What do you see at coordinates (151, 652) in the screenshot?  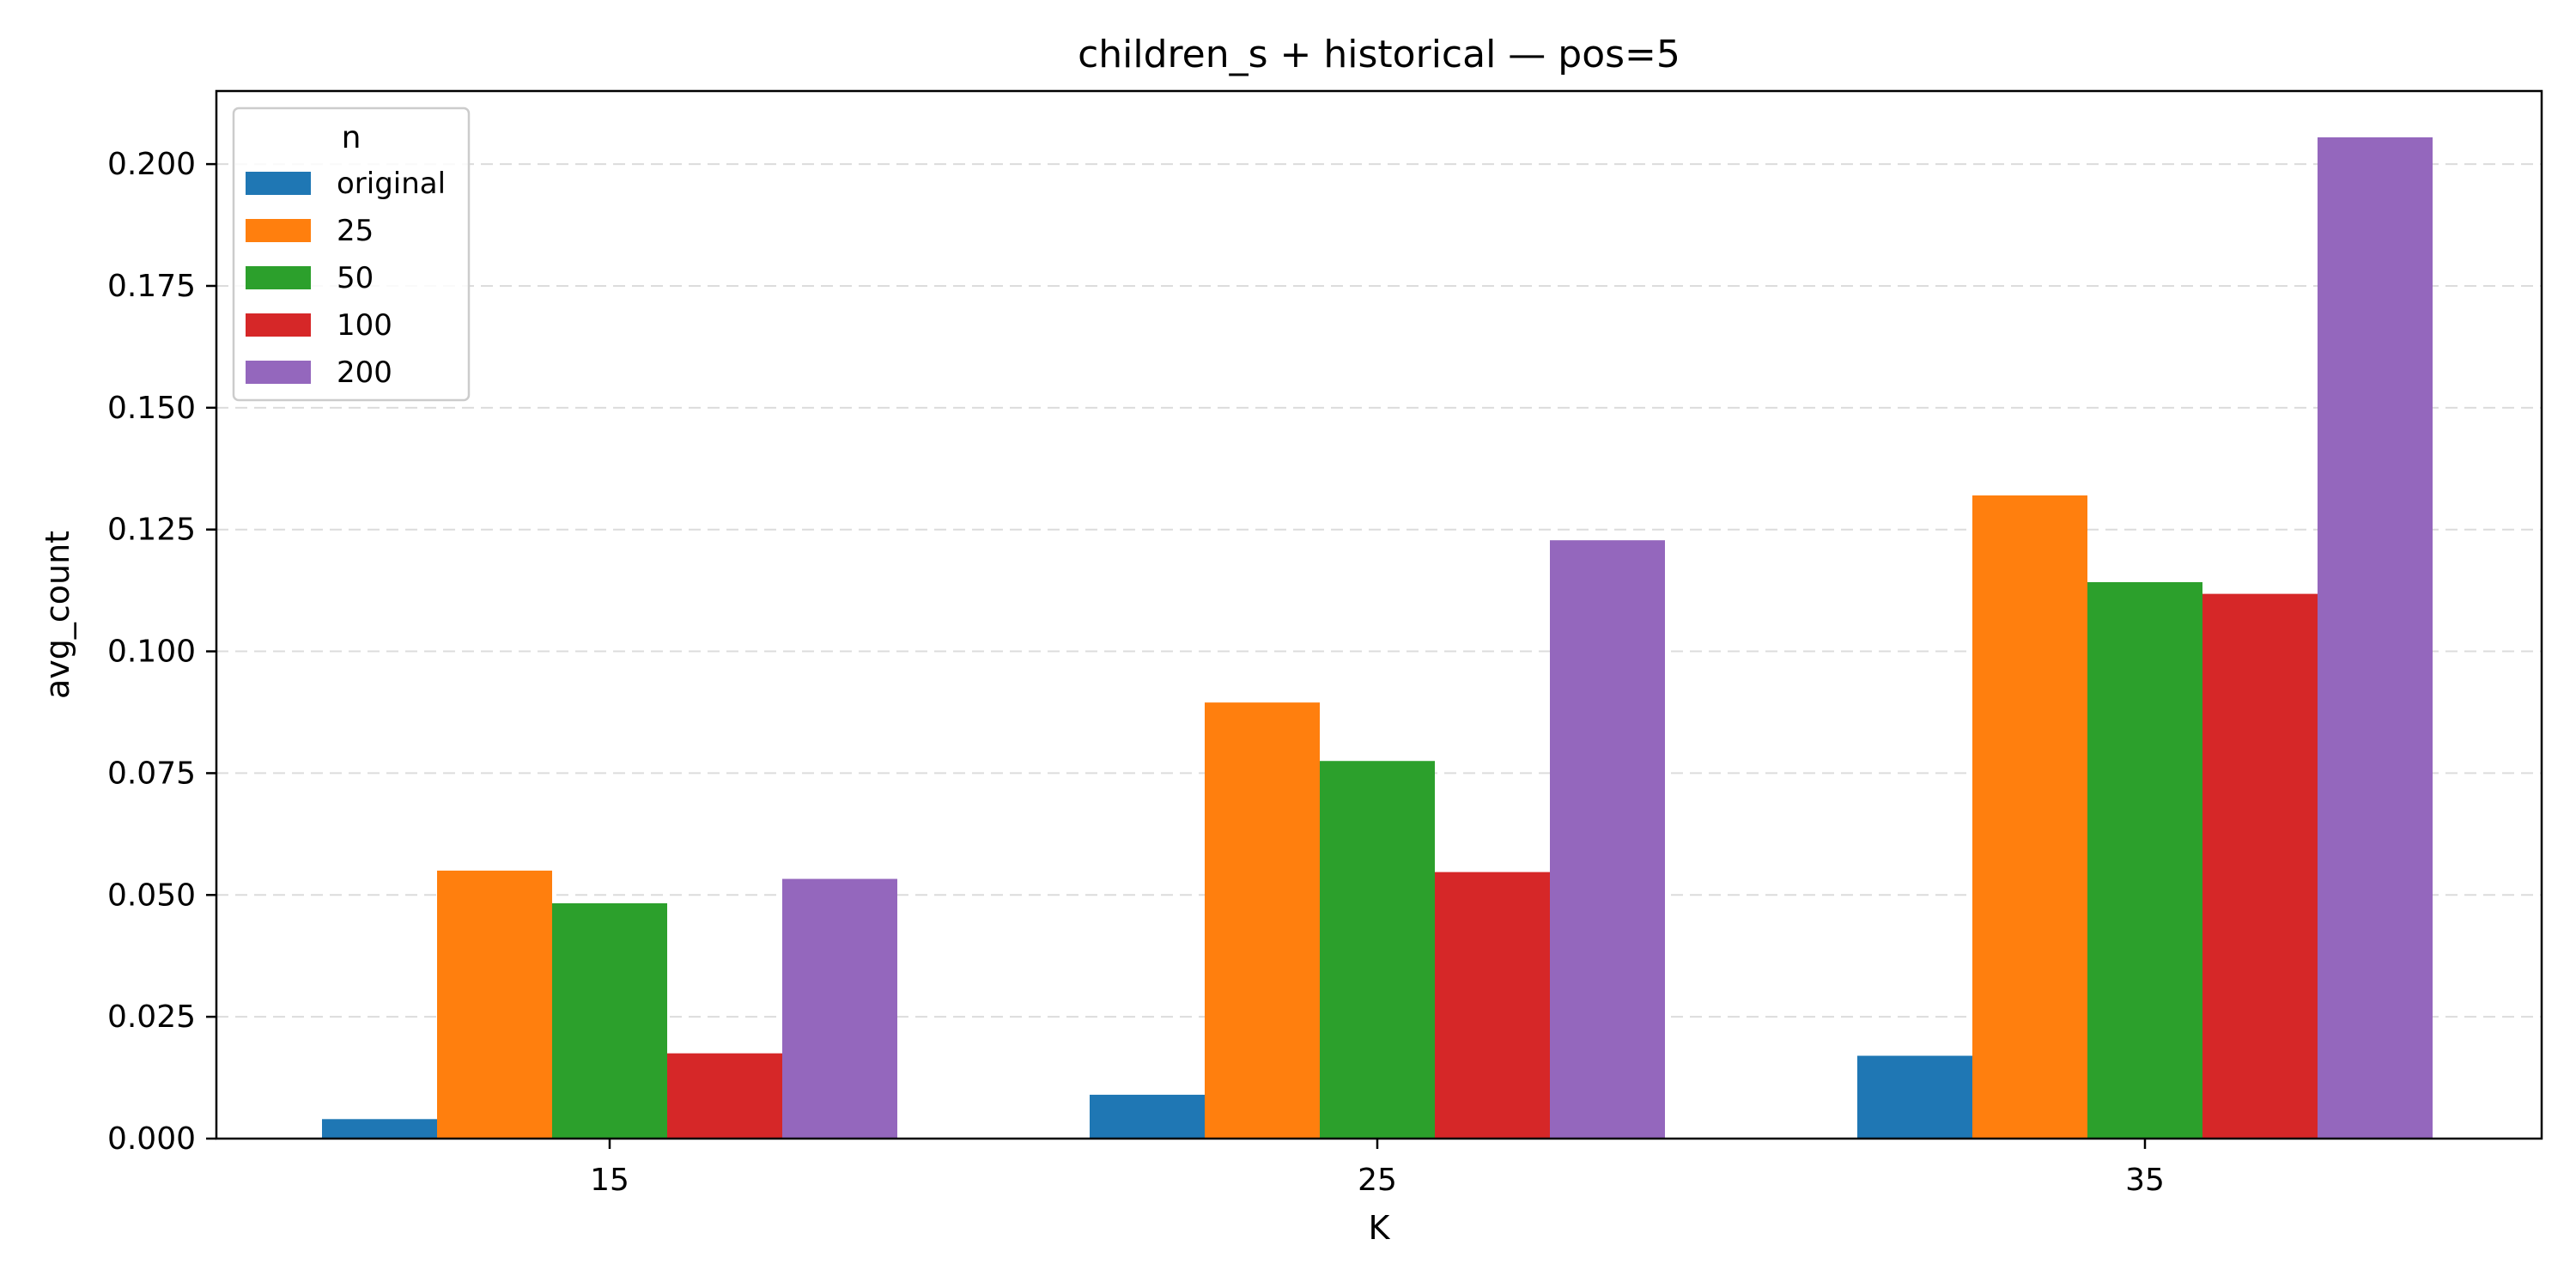 I see `y-tick-label: 0.100` at bounding box center [151, 652].